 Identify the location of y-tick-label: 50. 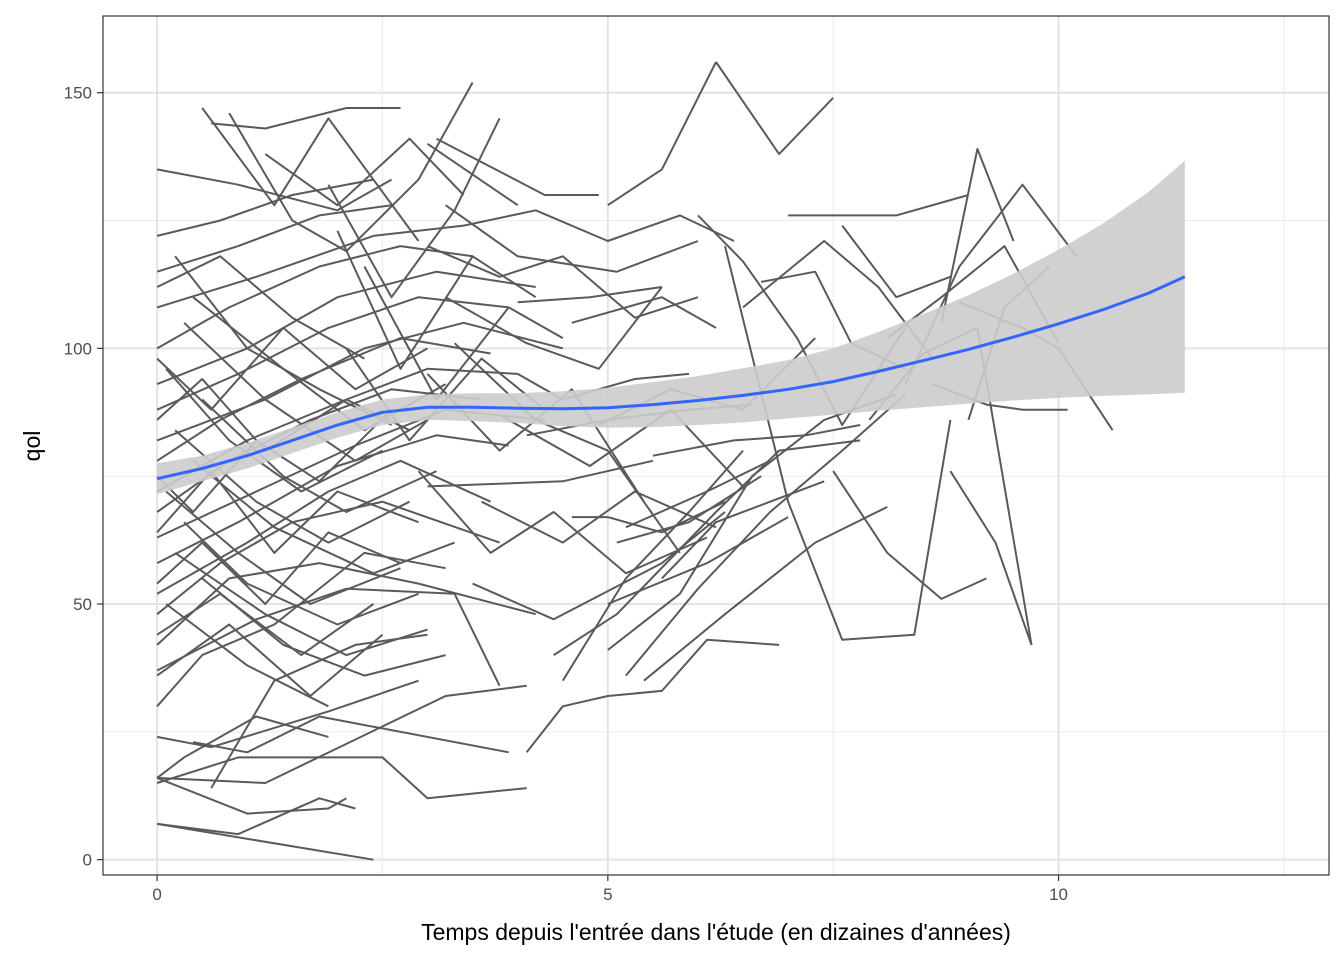
(82, 604).